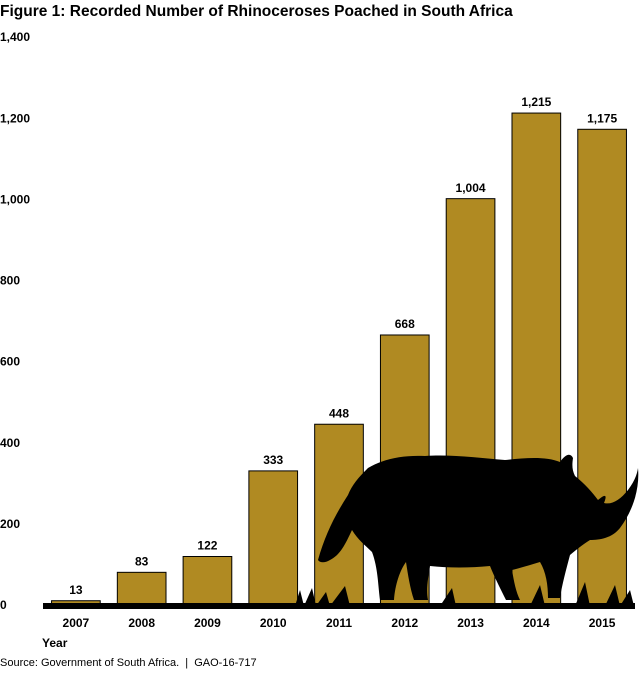 This screenshot has width=640, height=678. What do you see at coordinates (207, 623) in the screenshot?
I see `x-tick-label: 2009` at bounding box center [207, 623].